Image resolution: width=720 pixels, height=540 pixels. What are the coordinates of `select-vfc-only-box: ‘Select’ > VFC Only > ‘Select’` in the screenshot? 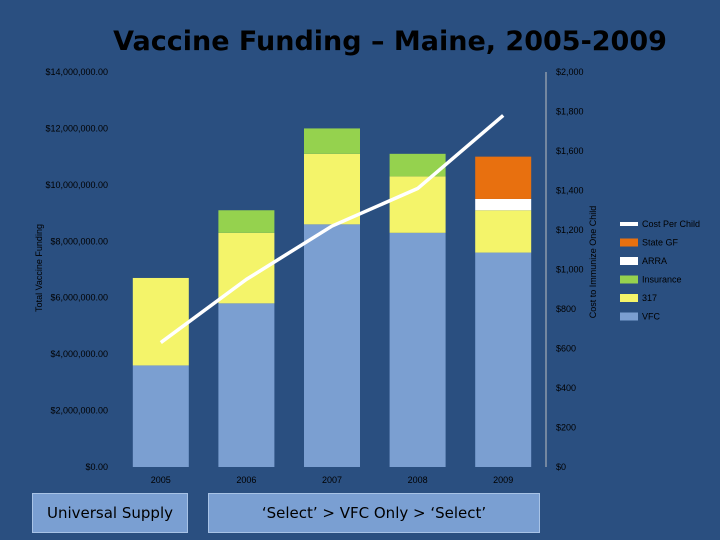 It's located at (374, 513).